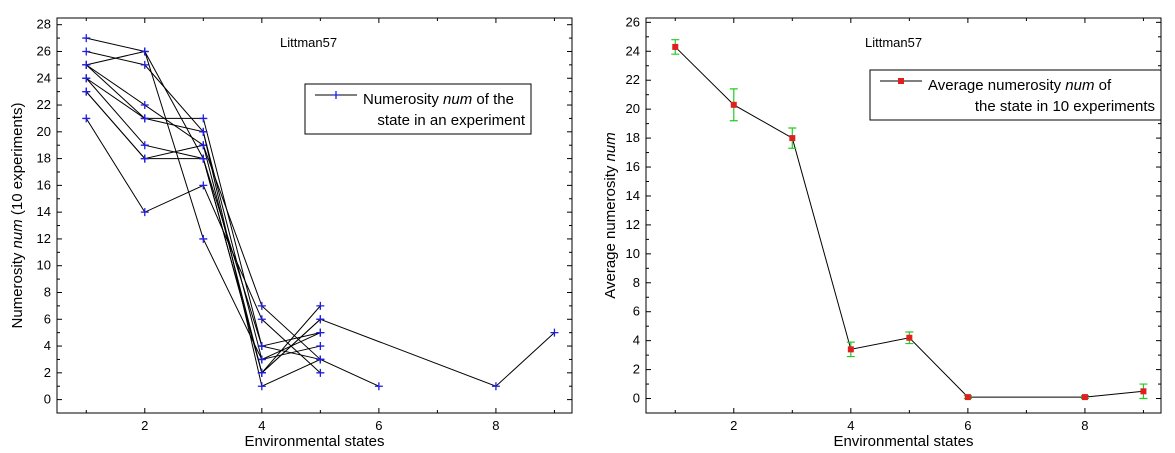 Image resolution: width=1175 pixels, height=453 pixels. What do you see at coordinates (438, 99) in the screenshot?
I see `legend-text-line: Numerosity num of the` at bounding box center [438, 99].